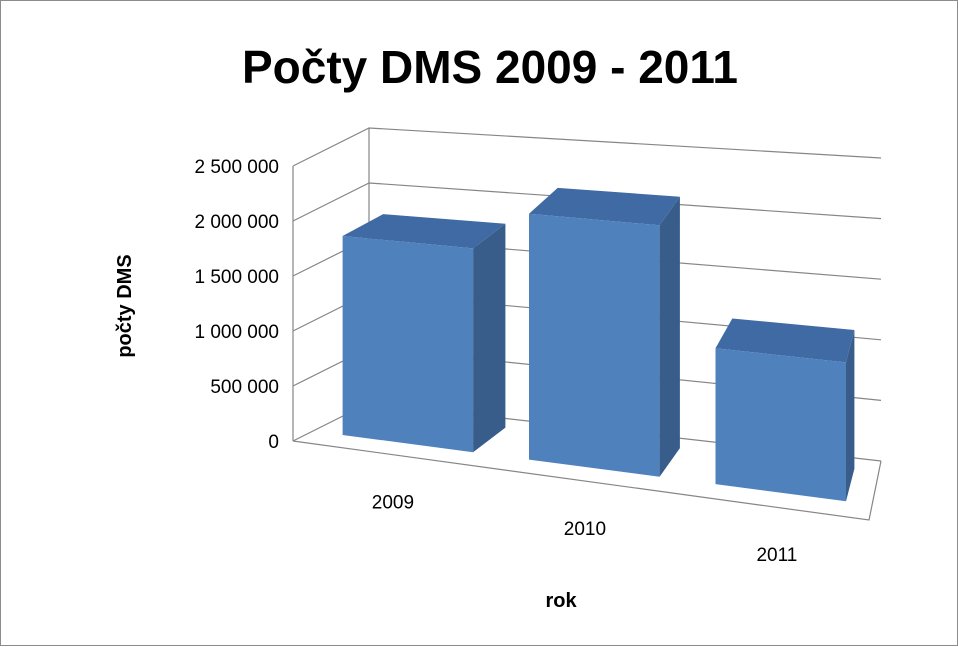  What do you see at coordinates (125, 305) in the screenshot?
I see `y-axis-title: počty DMS` at bounding box center [125, 305].